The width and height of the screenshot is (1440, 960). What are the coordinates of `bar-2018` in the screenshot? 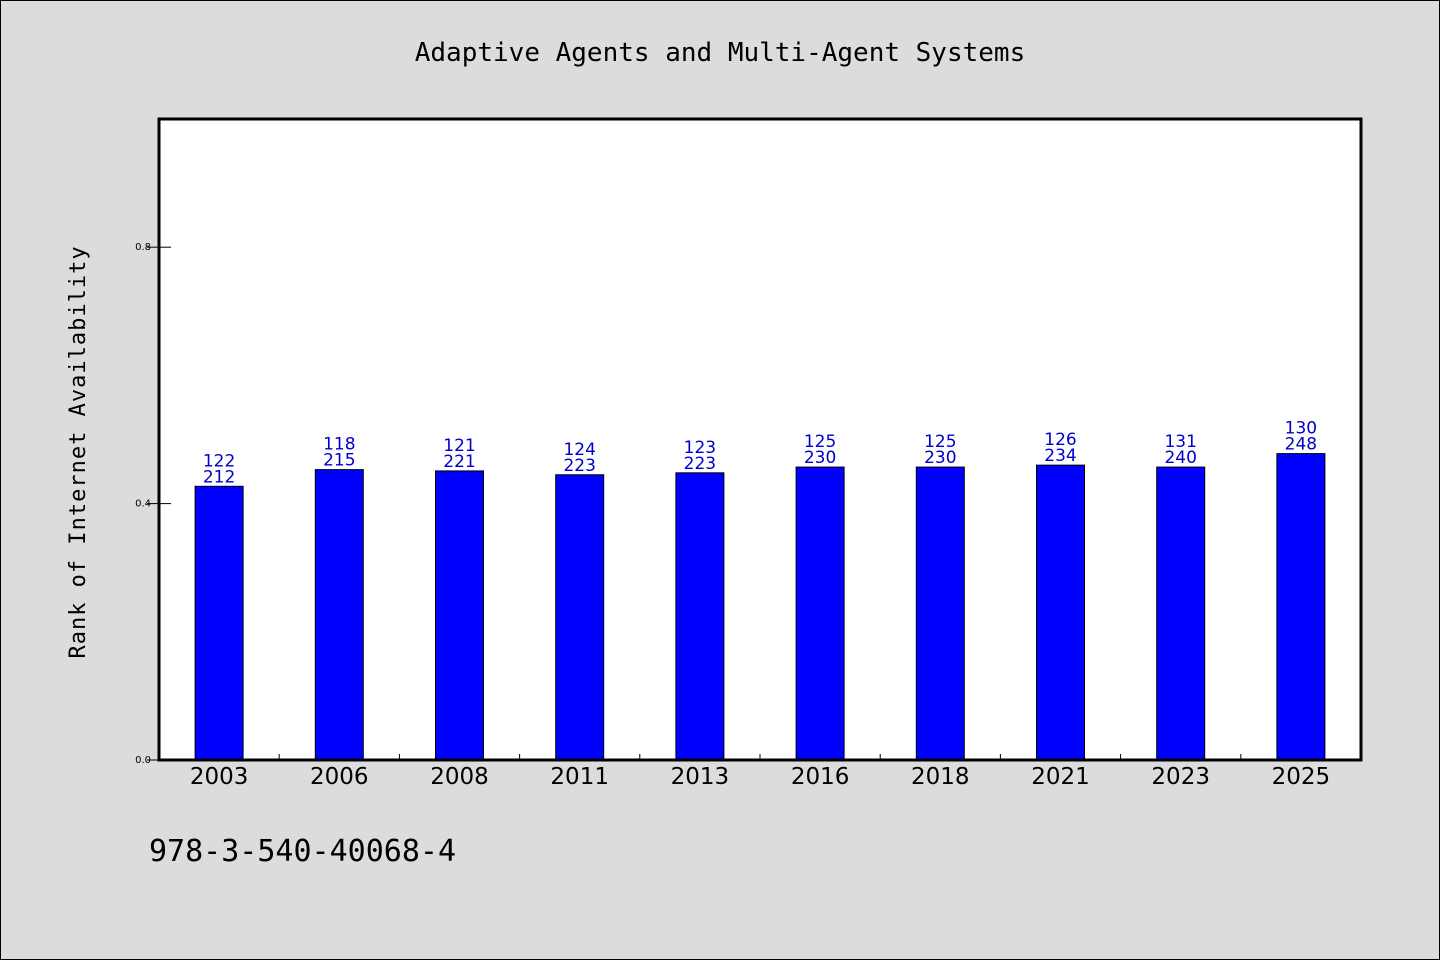 It's located at (940, 613).